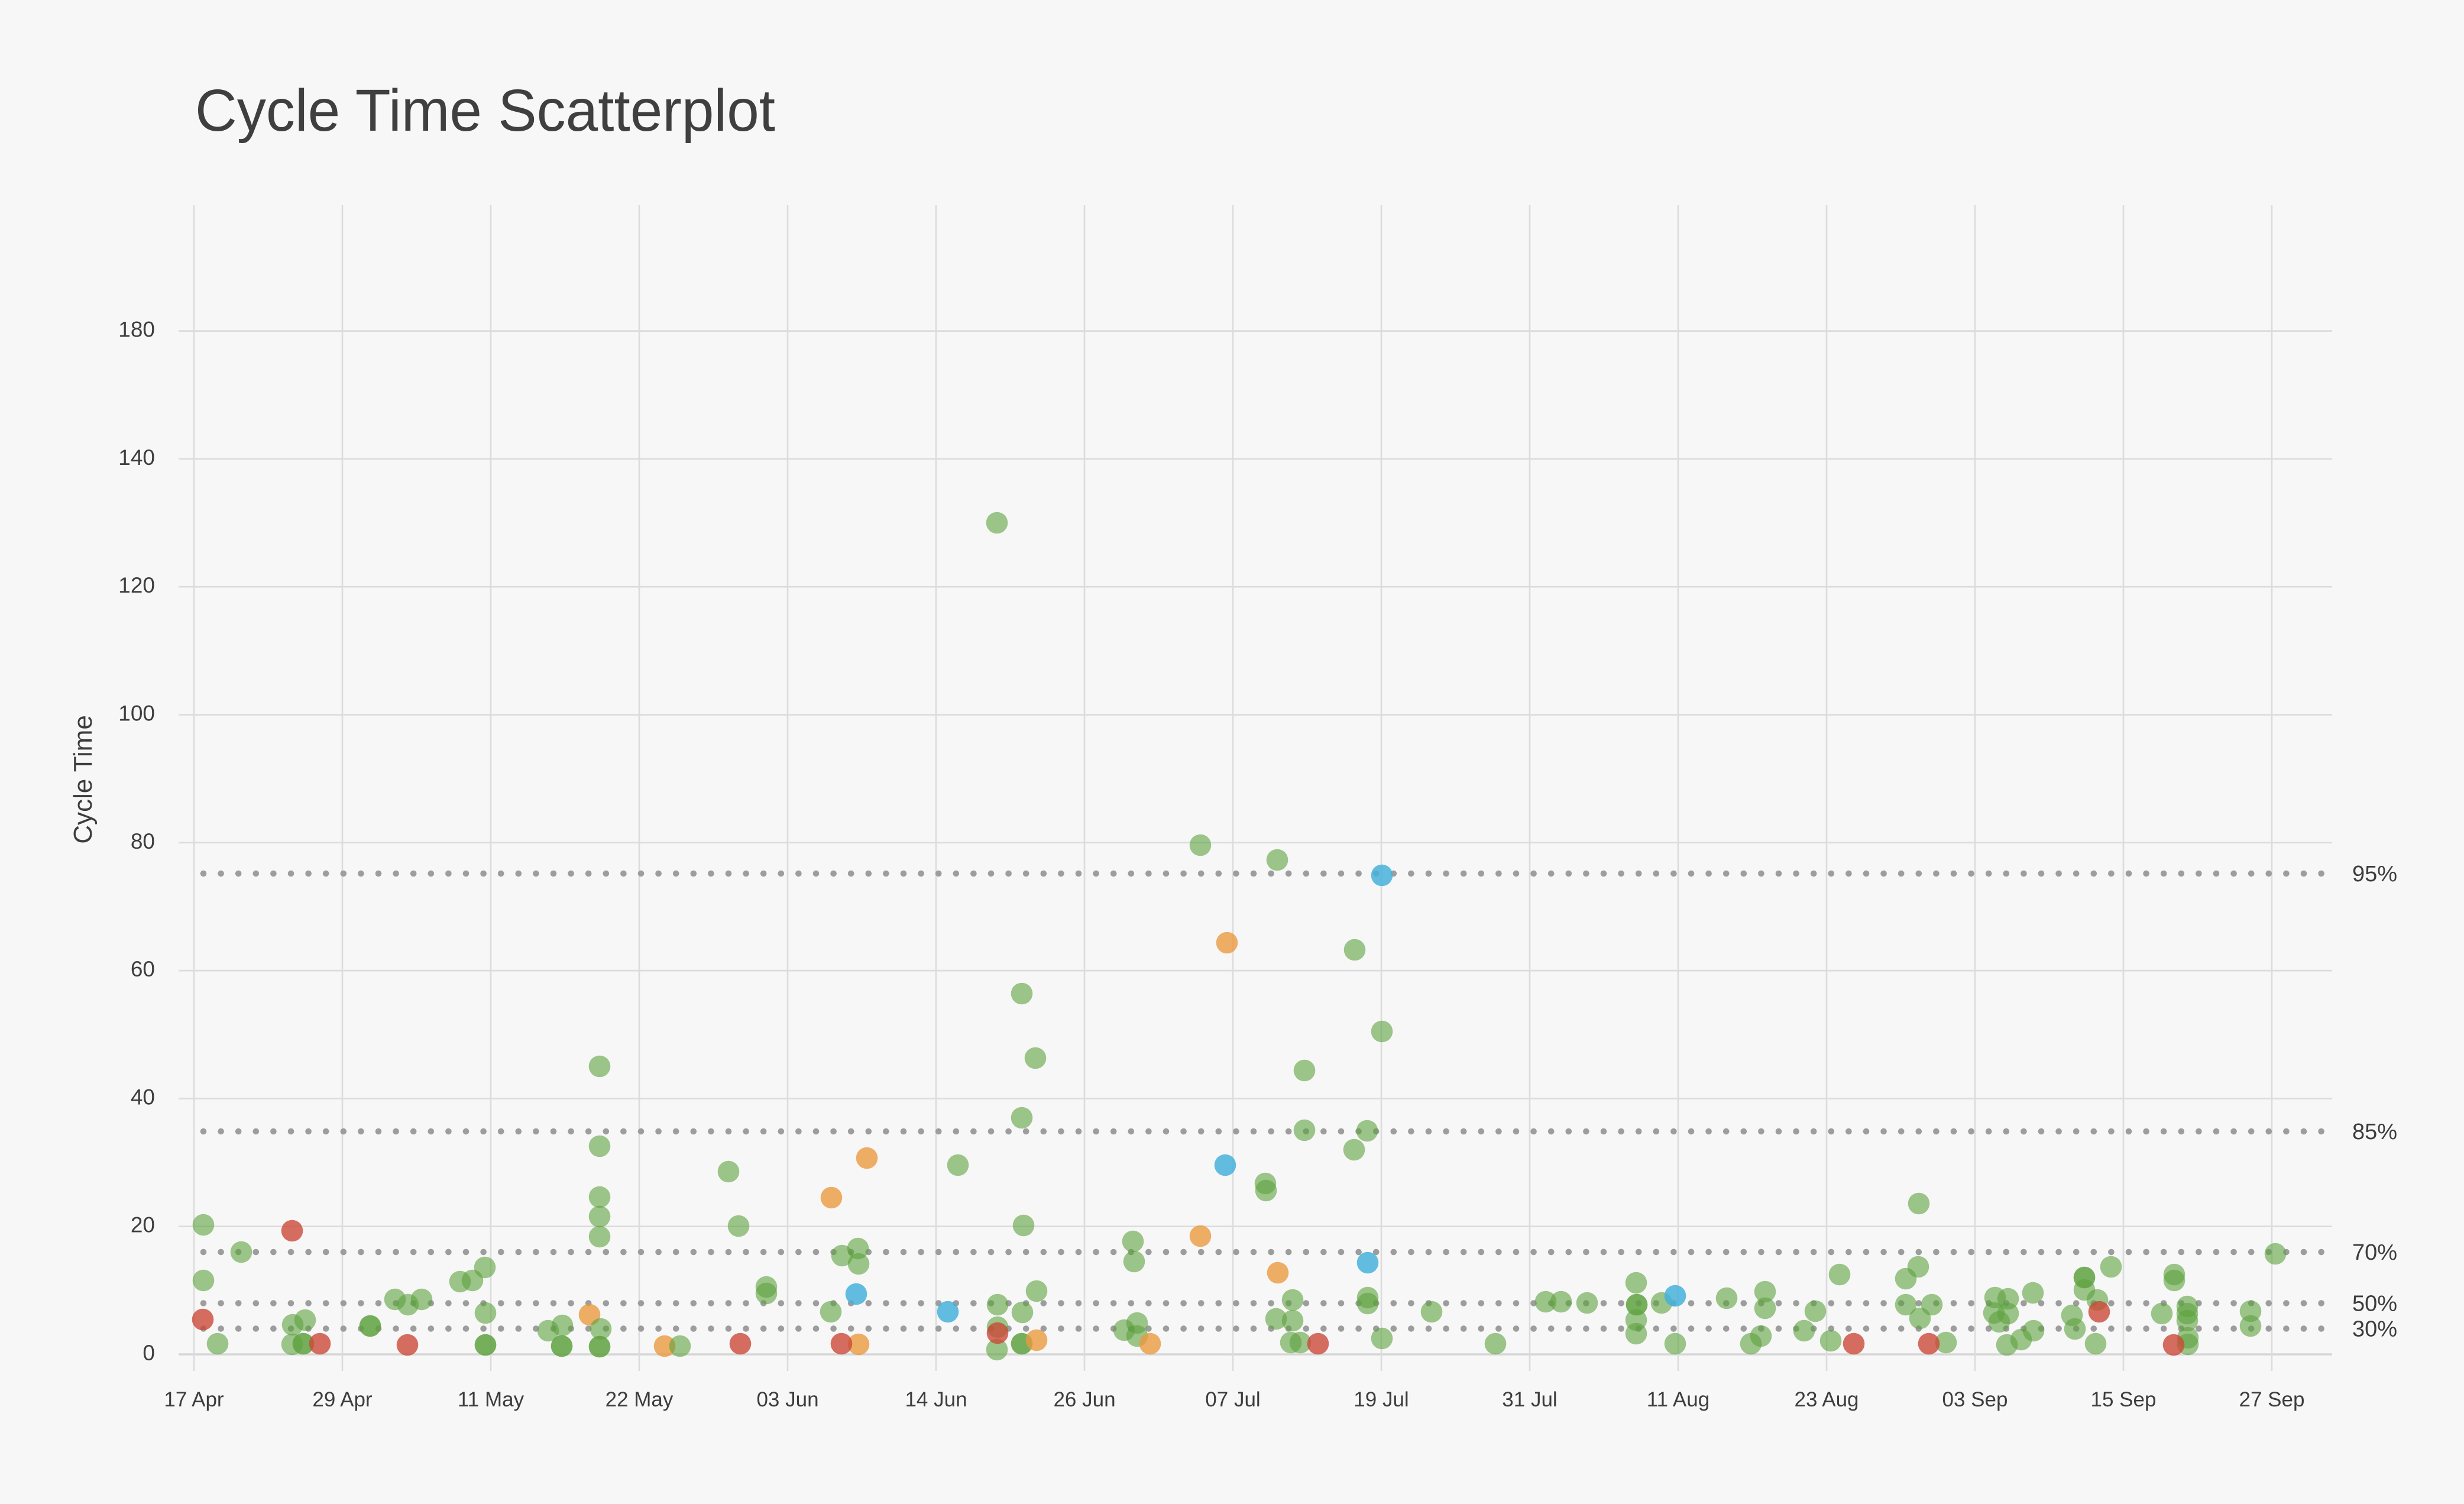  I want to click on svg-text: 95%, so click(2374, 874).